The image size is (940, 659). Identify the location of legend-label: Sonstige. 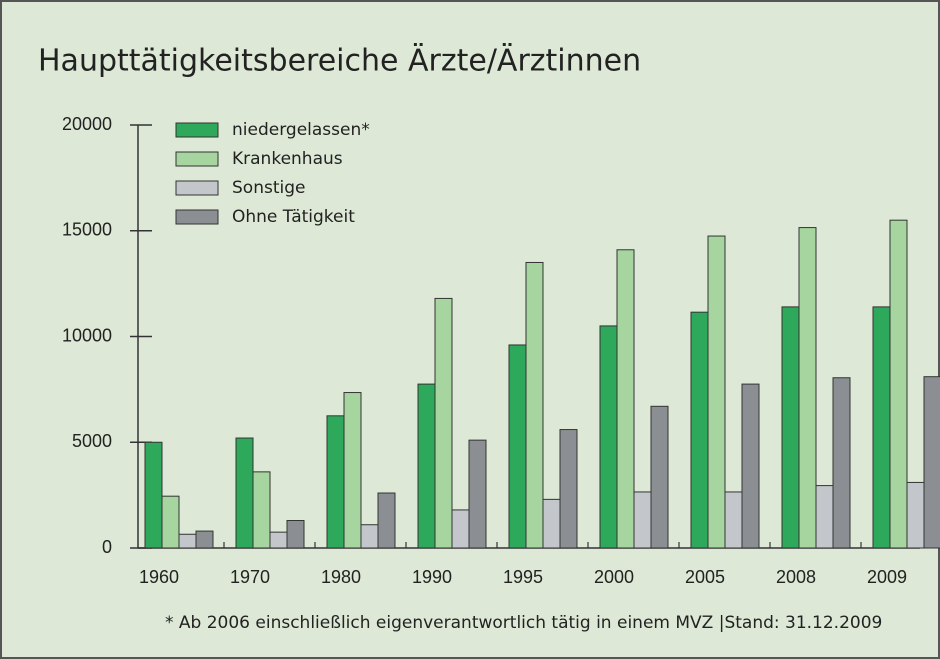
(268, 188).